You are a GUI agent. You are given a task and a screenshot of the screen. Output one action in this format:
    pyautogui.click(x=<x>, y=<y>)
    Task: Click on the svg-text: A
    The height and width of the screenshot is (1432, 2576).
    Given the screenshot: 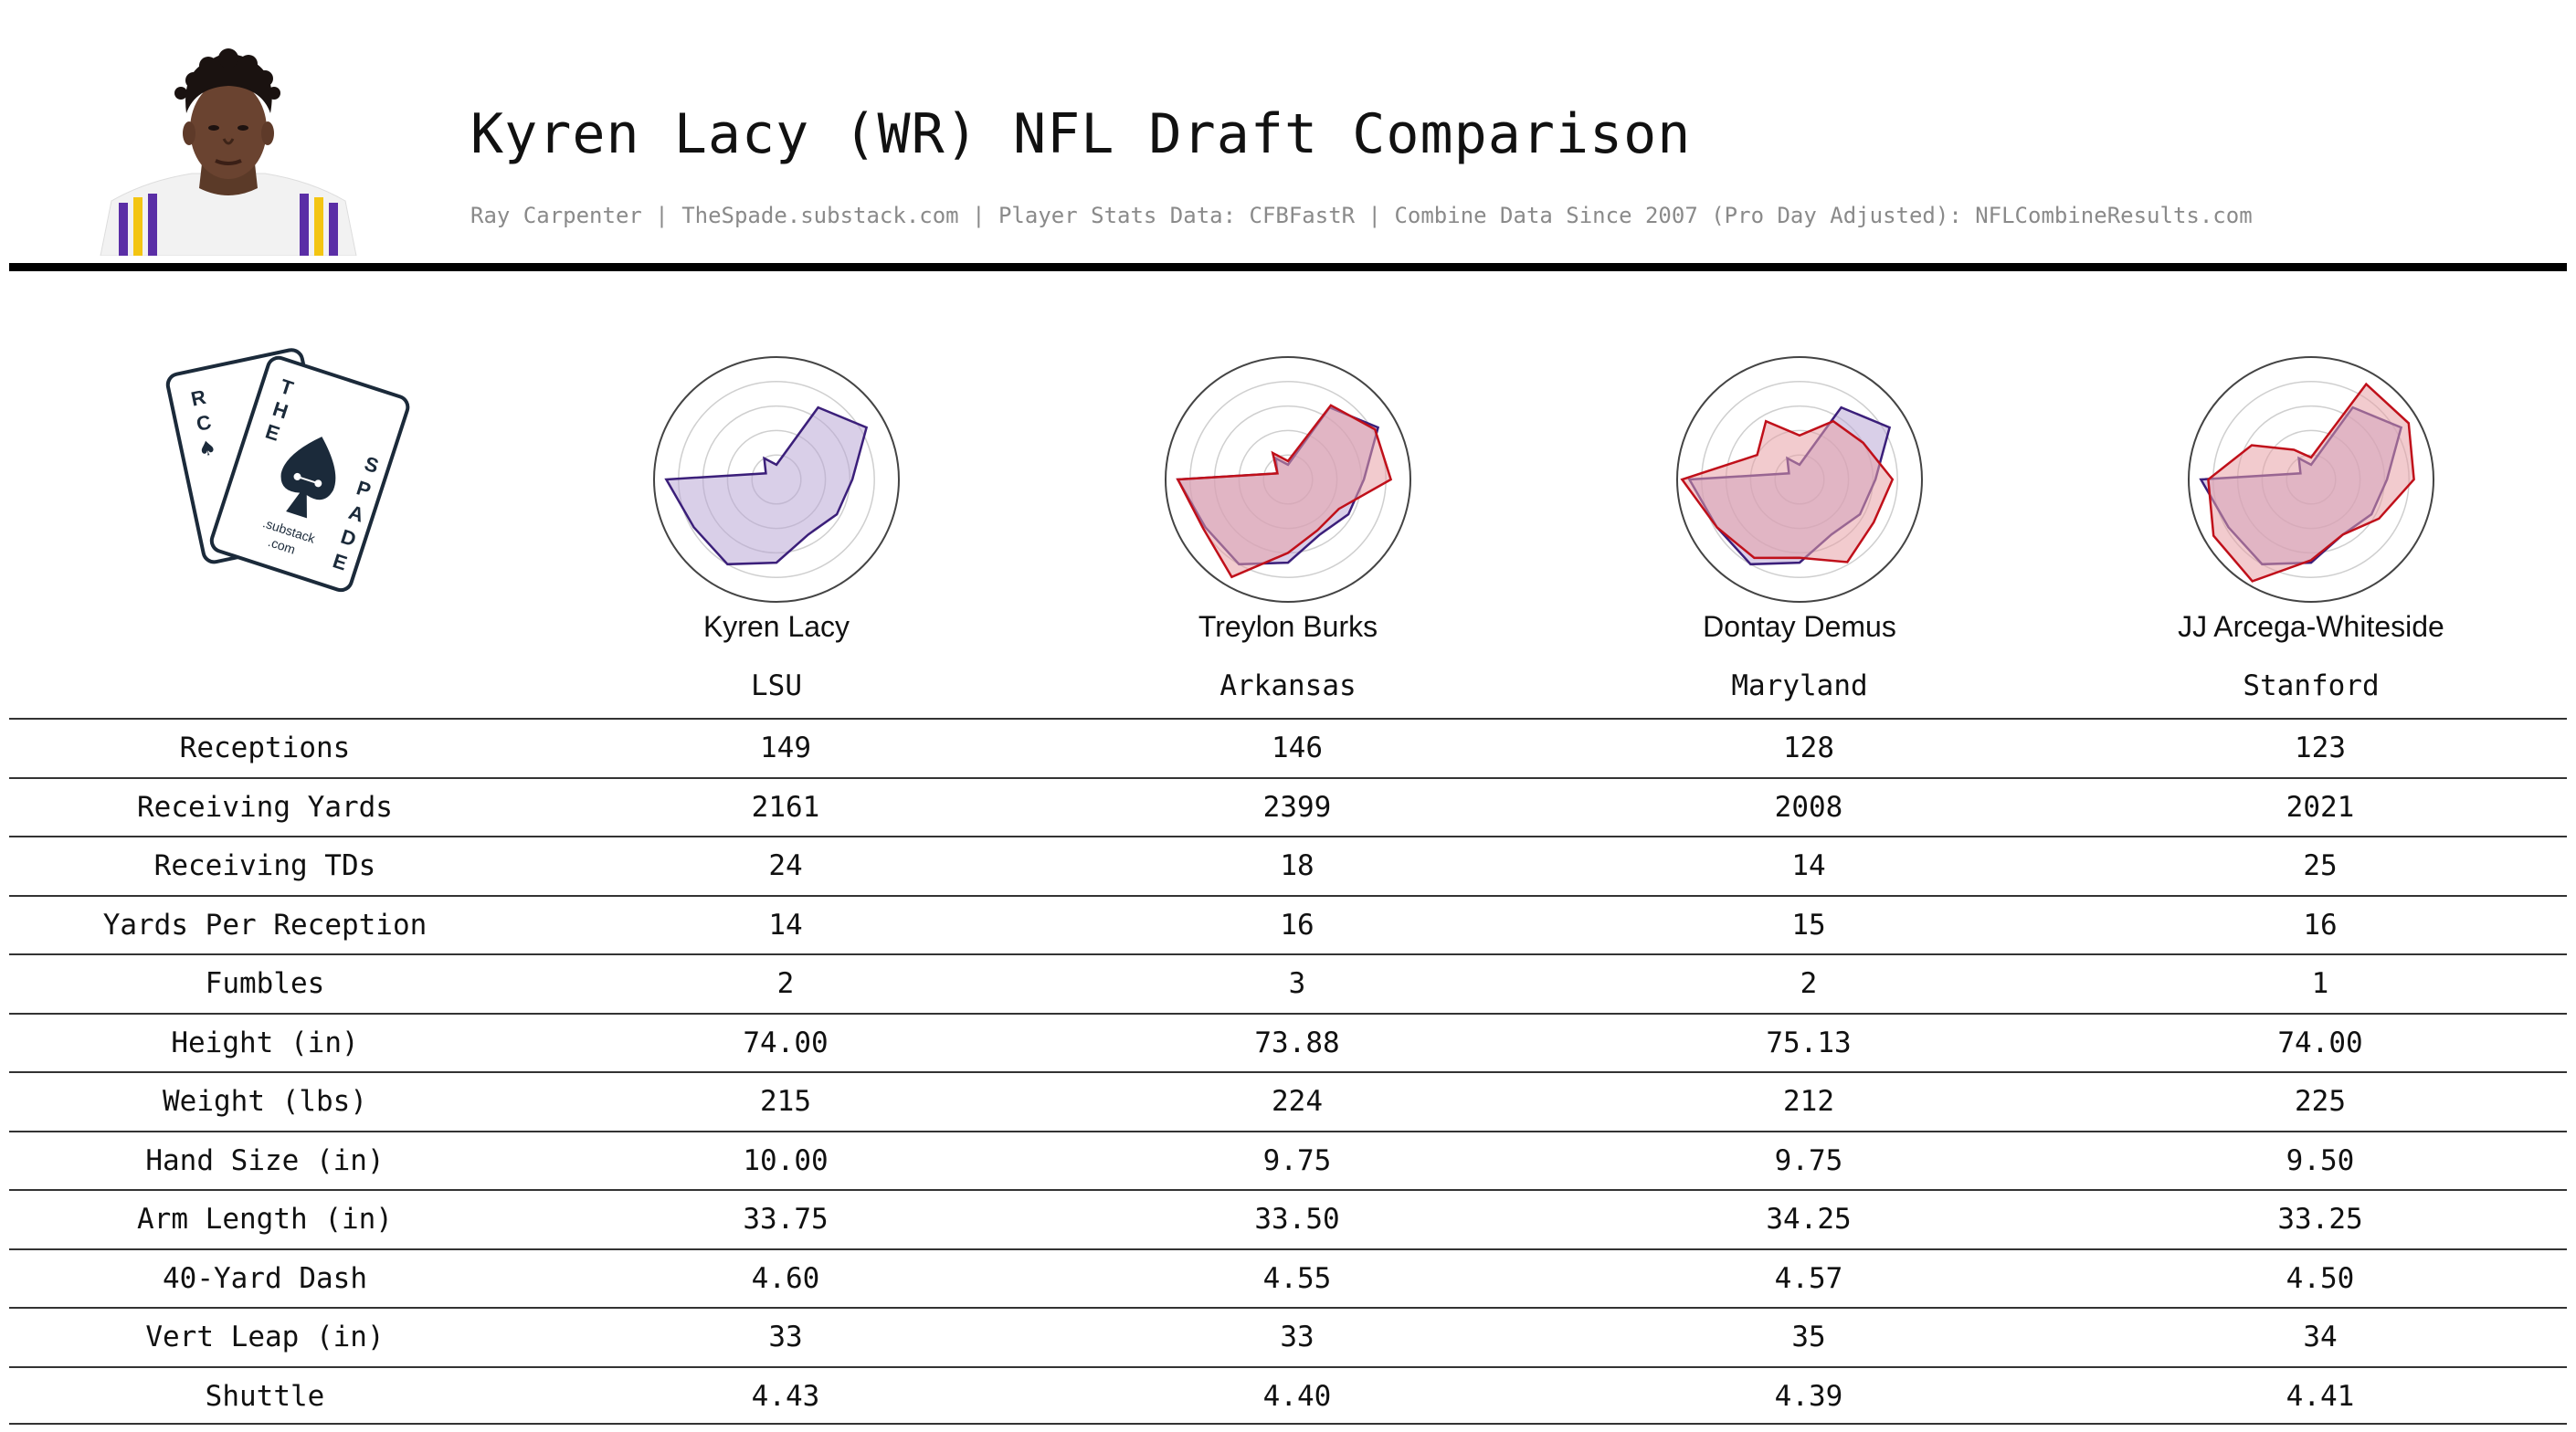 What is the action you would take?
    pyautogui.click(x=356, y=513)
    